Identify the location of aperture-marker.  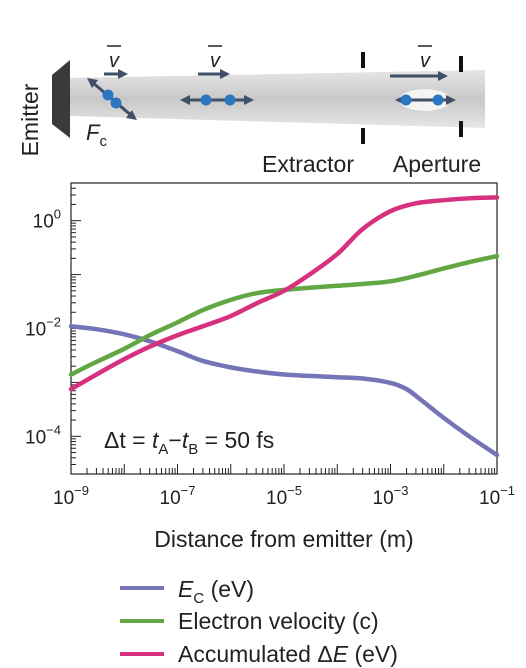
(461, 96).